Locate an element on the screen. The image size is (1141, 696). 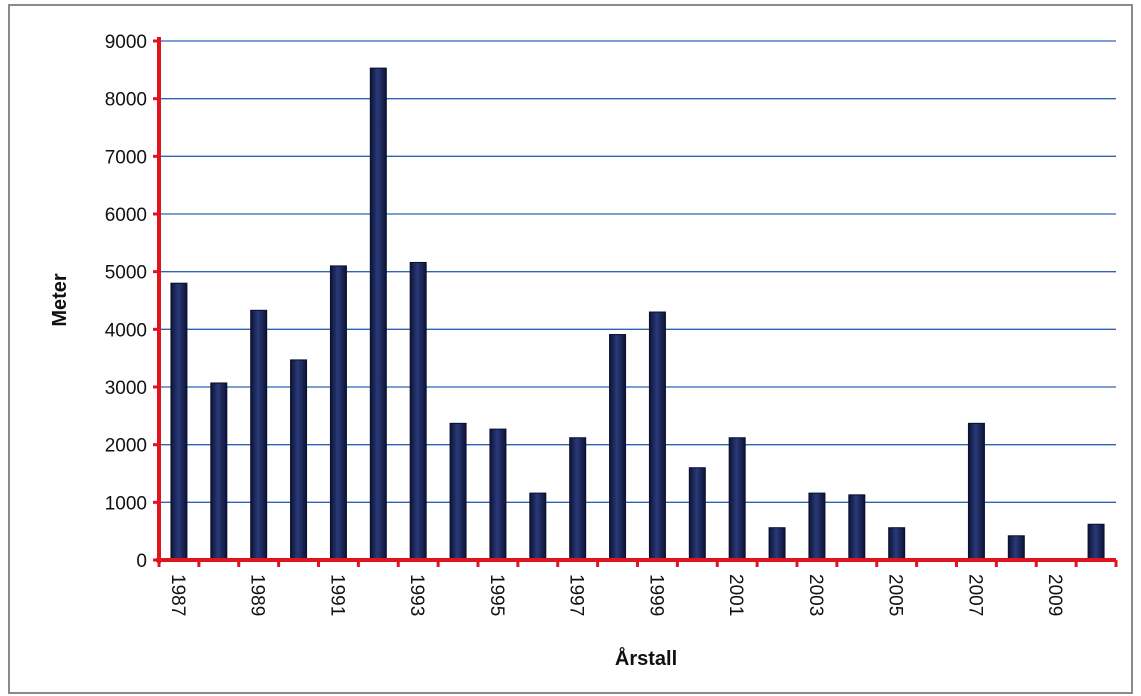
y-tick-label: 9000 is located at coordinates (126, 42).